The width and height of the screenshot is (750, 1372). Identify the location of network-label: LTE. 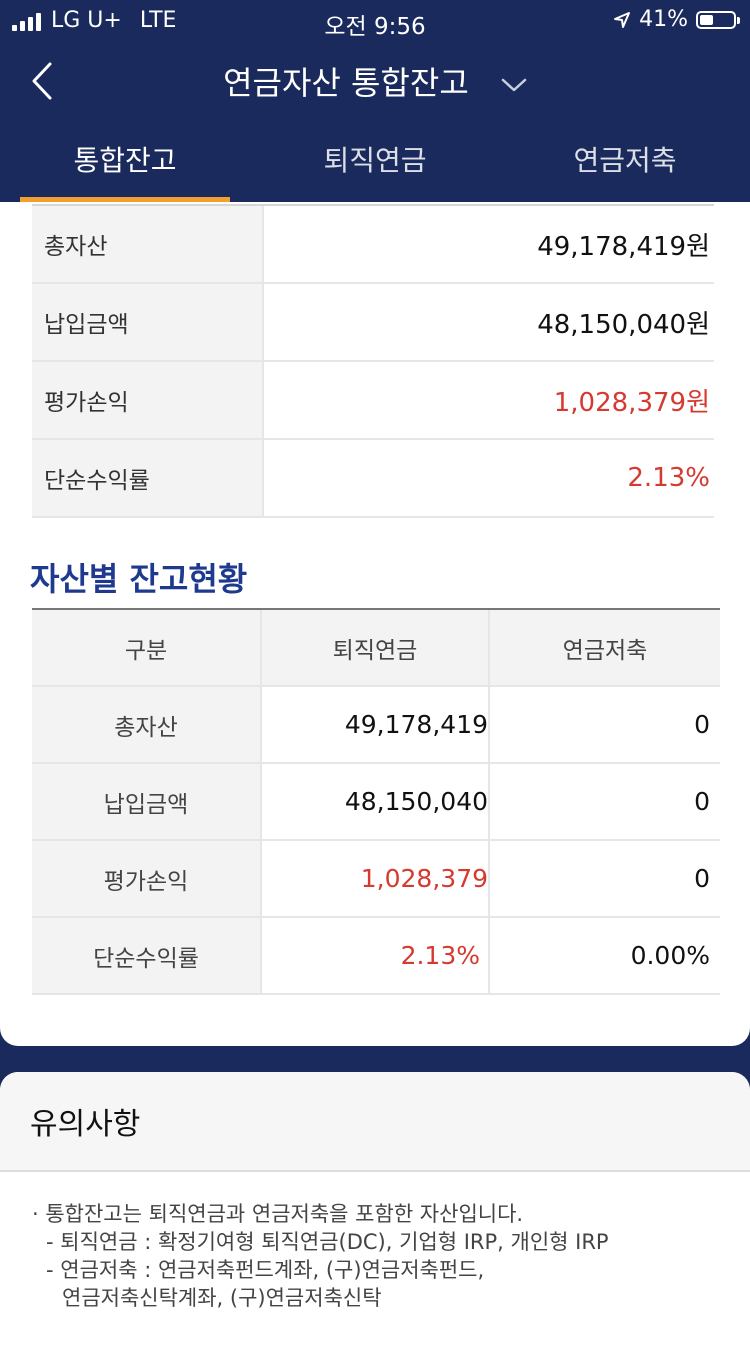
(158, 20).